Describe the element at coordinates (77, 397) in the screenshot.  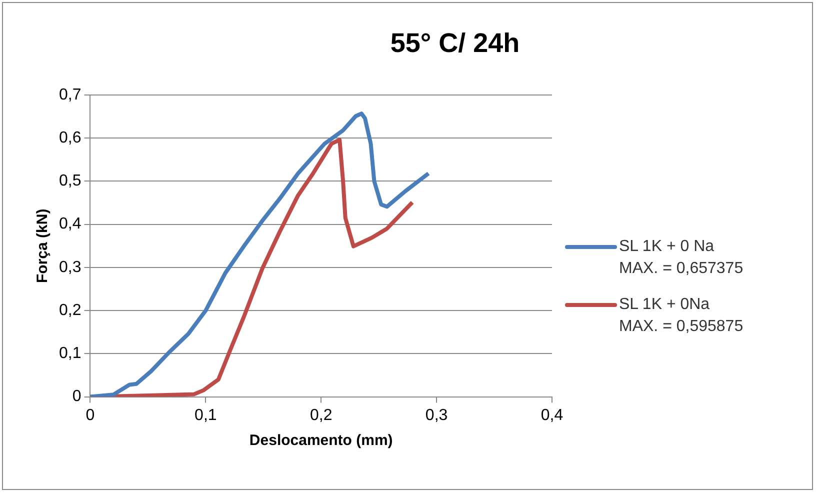
I see `y-tick-label: 0` at that location.